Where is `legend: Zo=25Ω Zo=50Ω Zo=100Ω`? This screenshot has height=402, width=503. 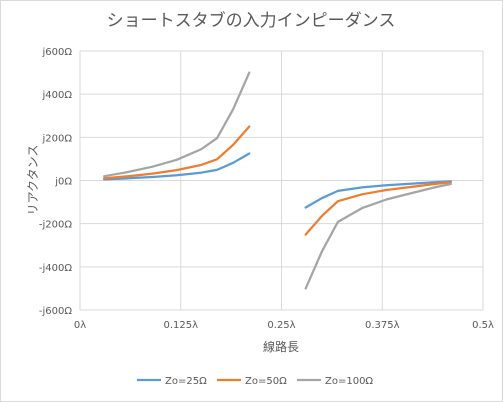
legend: Zo=25Ω Zo=50Ω Zo=100Ω is located at coordinates (255, 381).